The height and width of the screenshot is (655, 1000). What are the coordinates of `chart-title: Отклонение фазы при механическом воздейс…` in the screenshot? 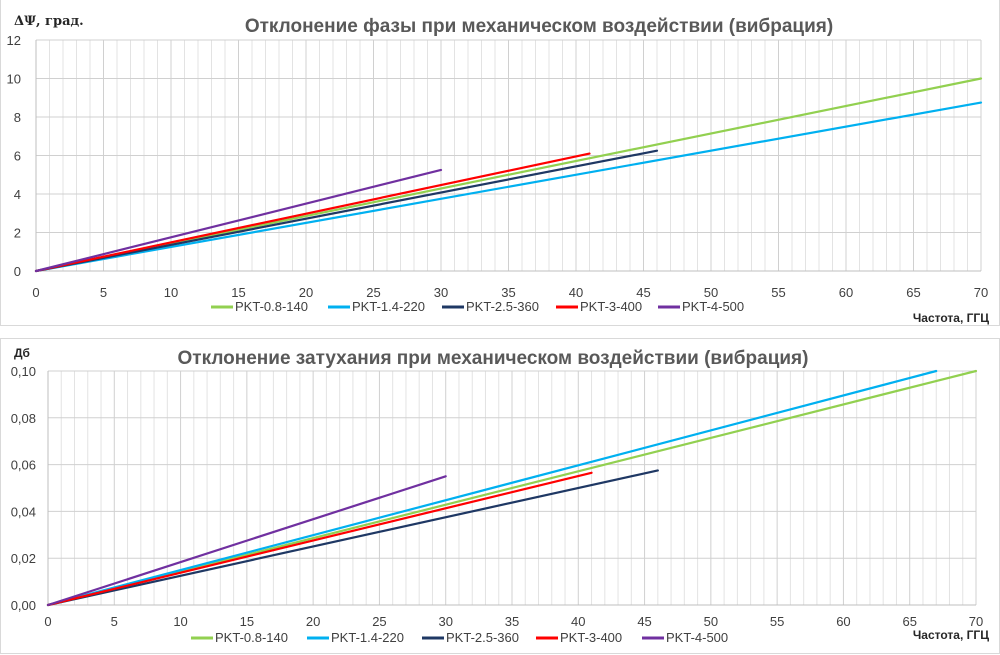 It's located at (539, 26).